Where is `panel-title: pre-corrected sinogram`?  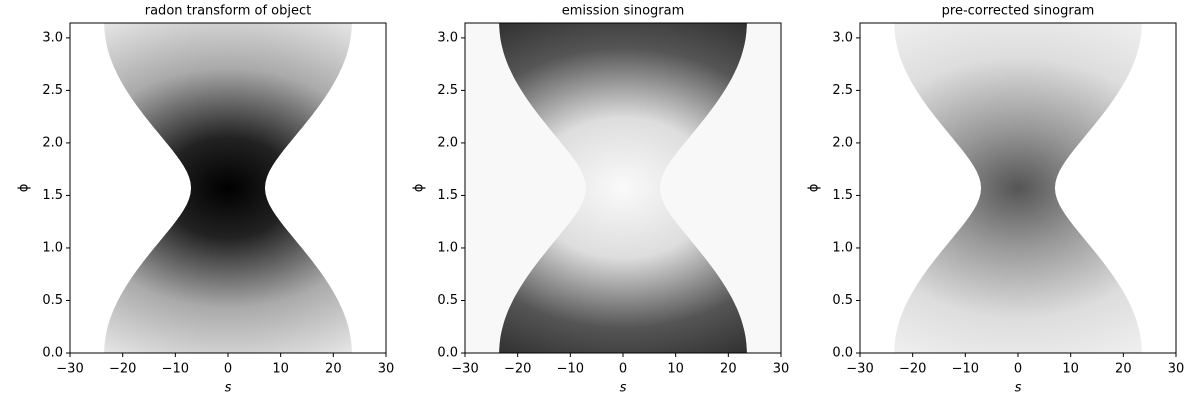 panel-title: pre-corrected sinogram is located at coordinates (1018, 11).